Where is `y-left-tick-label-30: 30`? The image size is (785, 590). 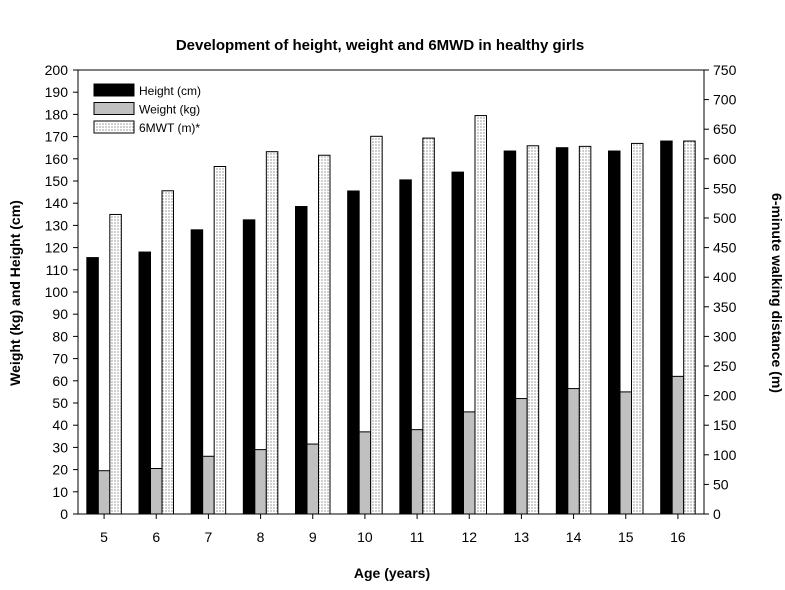 y-left-tick-label-30: 30 is located at coordinates (60, 447).